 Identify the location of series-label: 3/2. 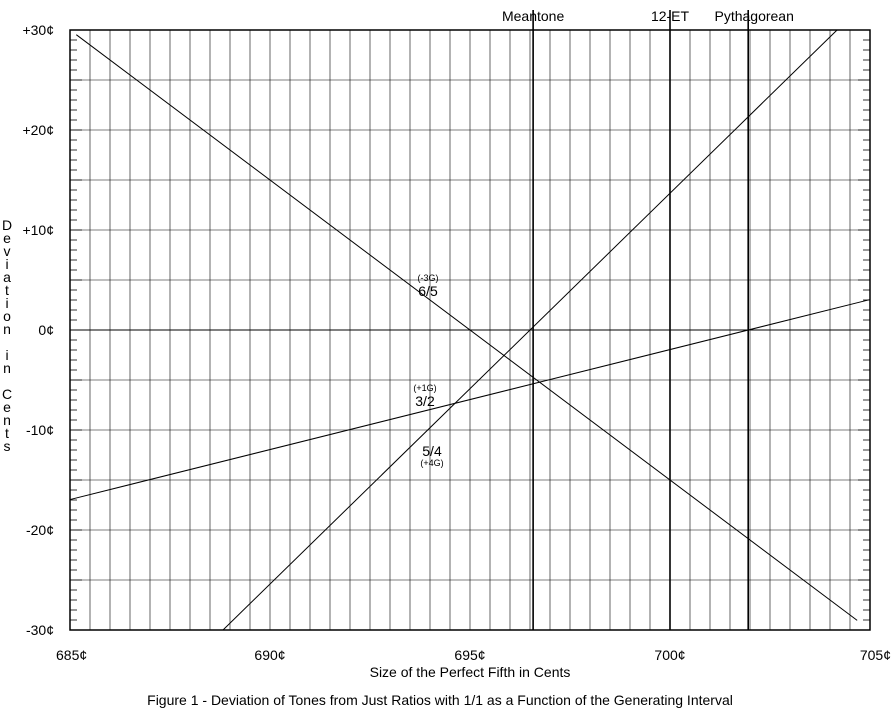
(425, 401).